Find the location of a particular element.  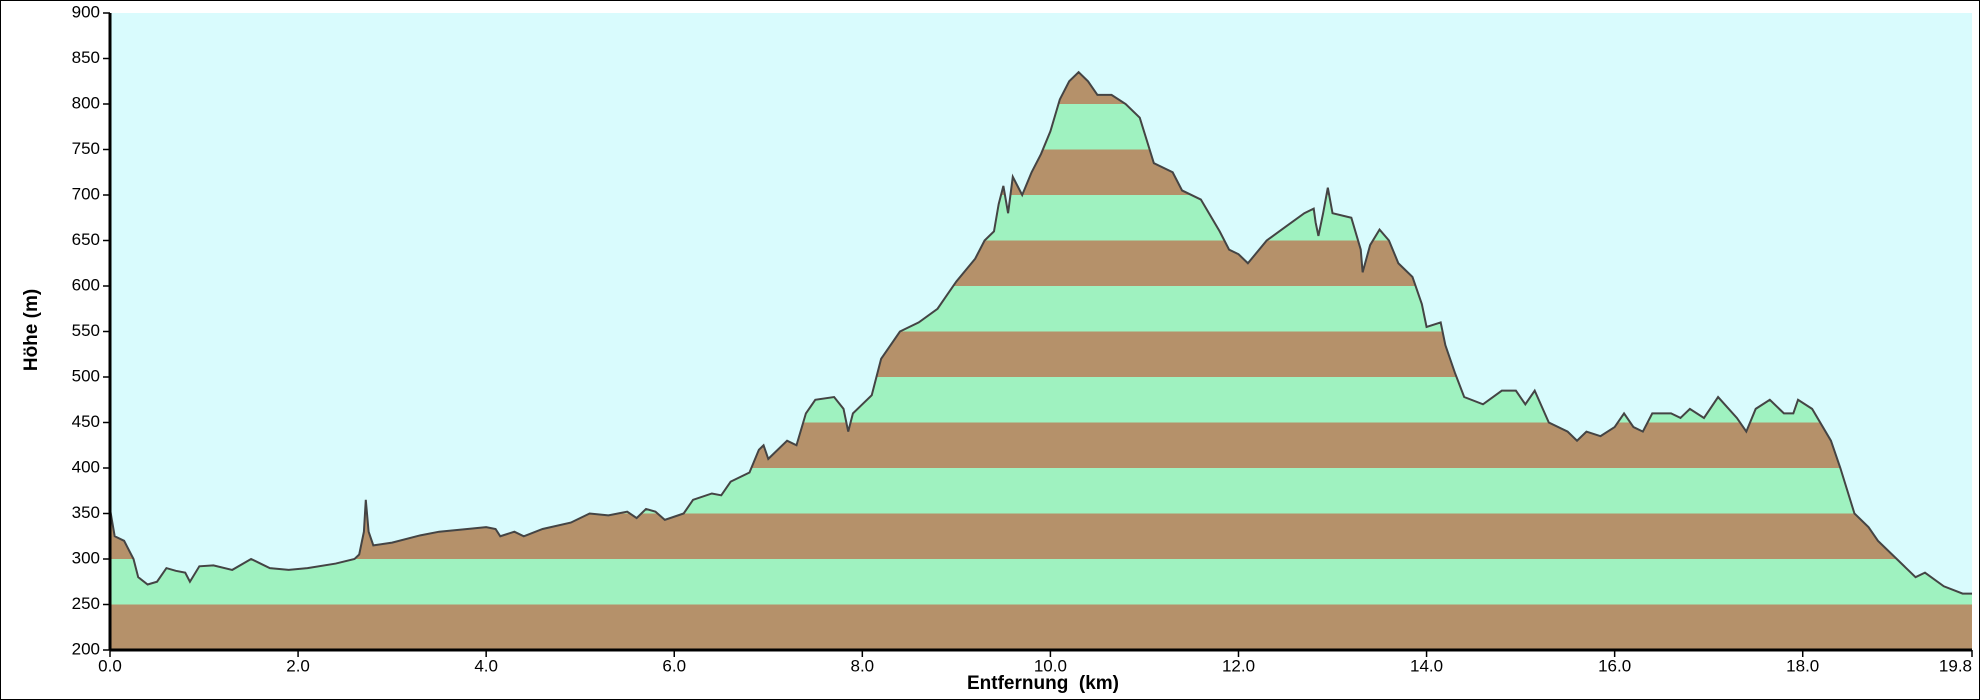

x-axis-title: Entfernung (km) is located at coordinates (1043, 683).